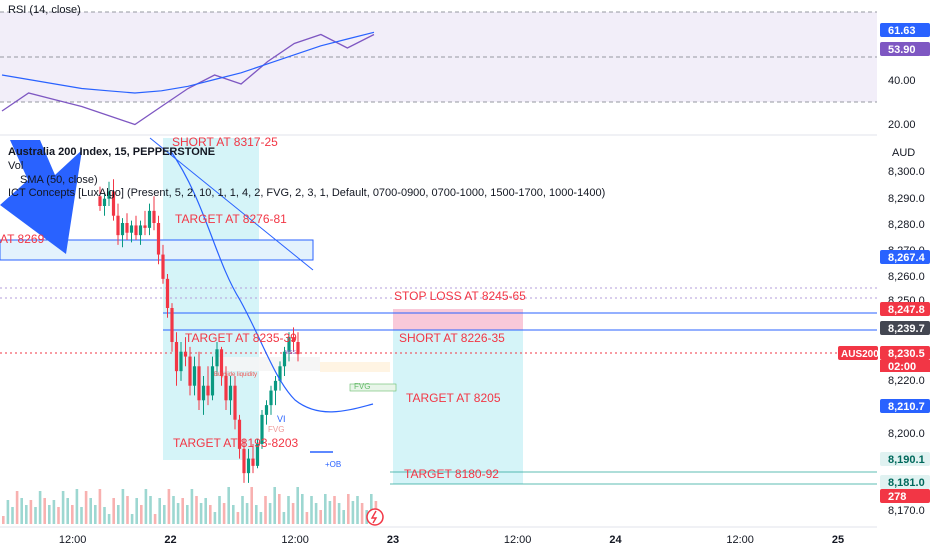 Image resolution: width=932 pixels, height=550 pixels. I want to click on right-target-box, so click(458, 407).